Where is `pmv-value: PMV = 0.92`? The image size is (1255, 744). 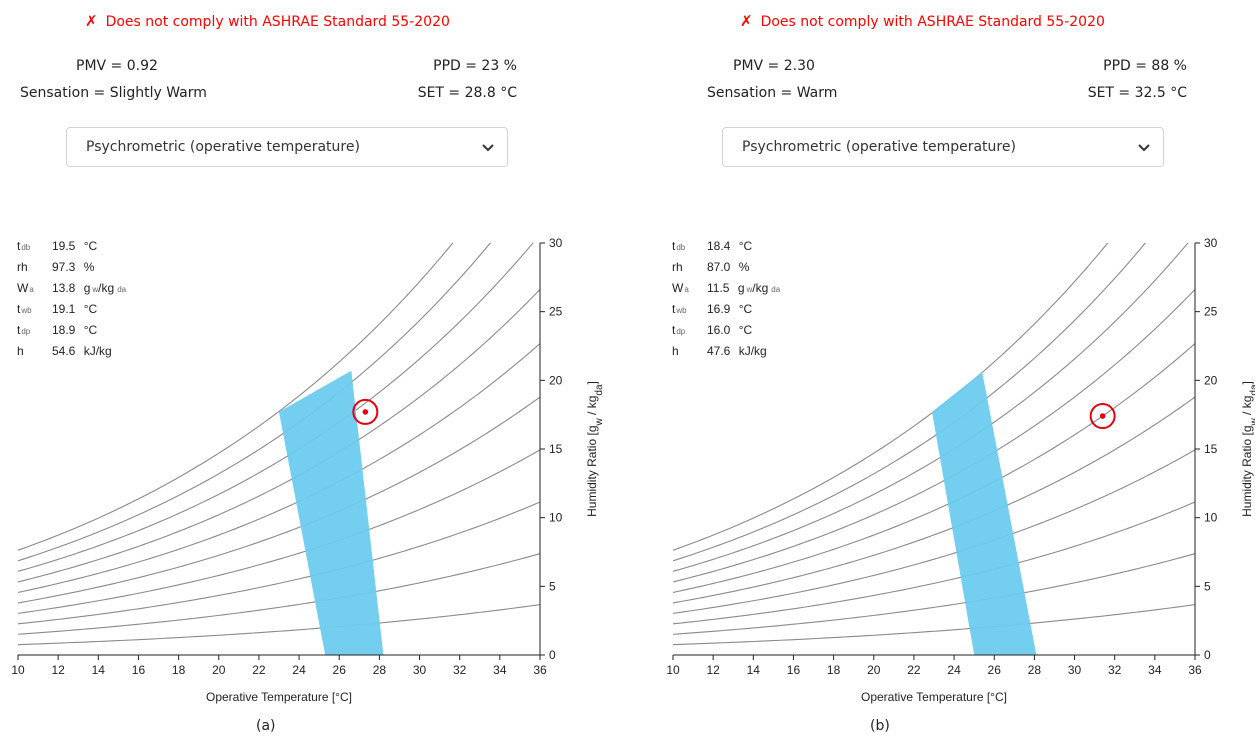
pmv-value: PMV = 0.92 is located at coordinates (117, 66).